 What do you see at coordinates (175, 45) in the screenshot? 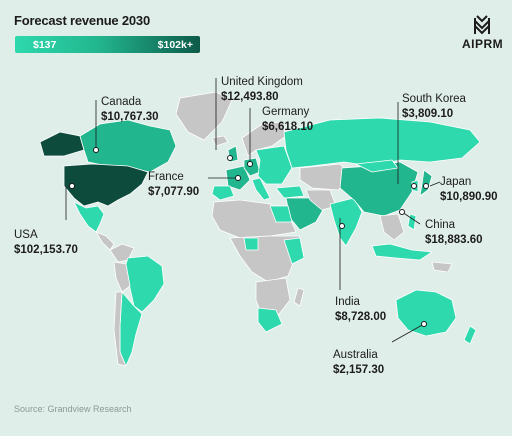
I see `legend-max-value: $102k+` at bounding box center [175, 45].